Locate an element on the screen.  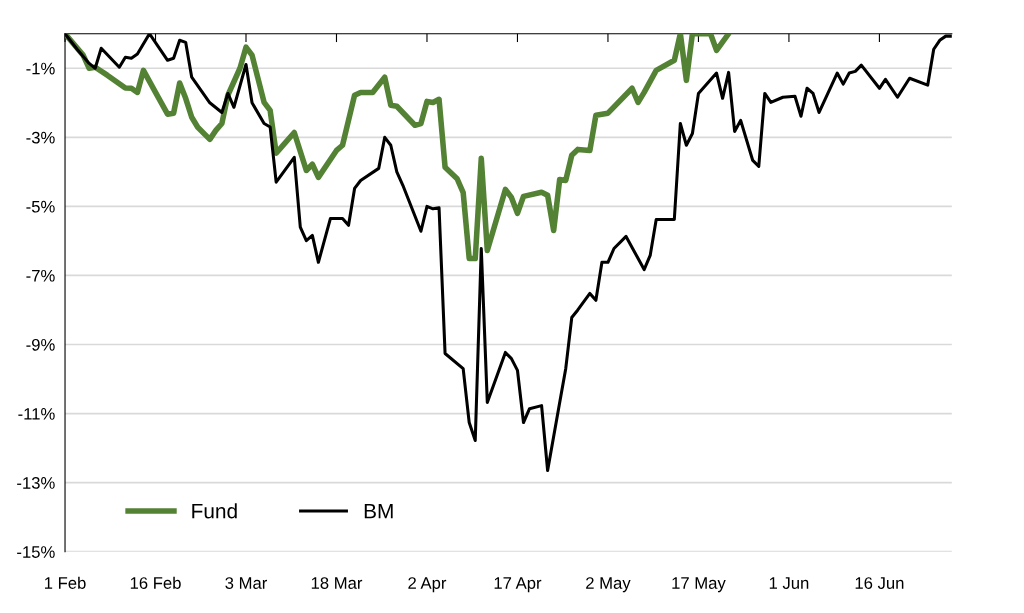
y-tick-label: -9% is located at coordinates (40, 344).